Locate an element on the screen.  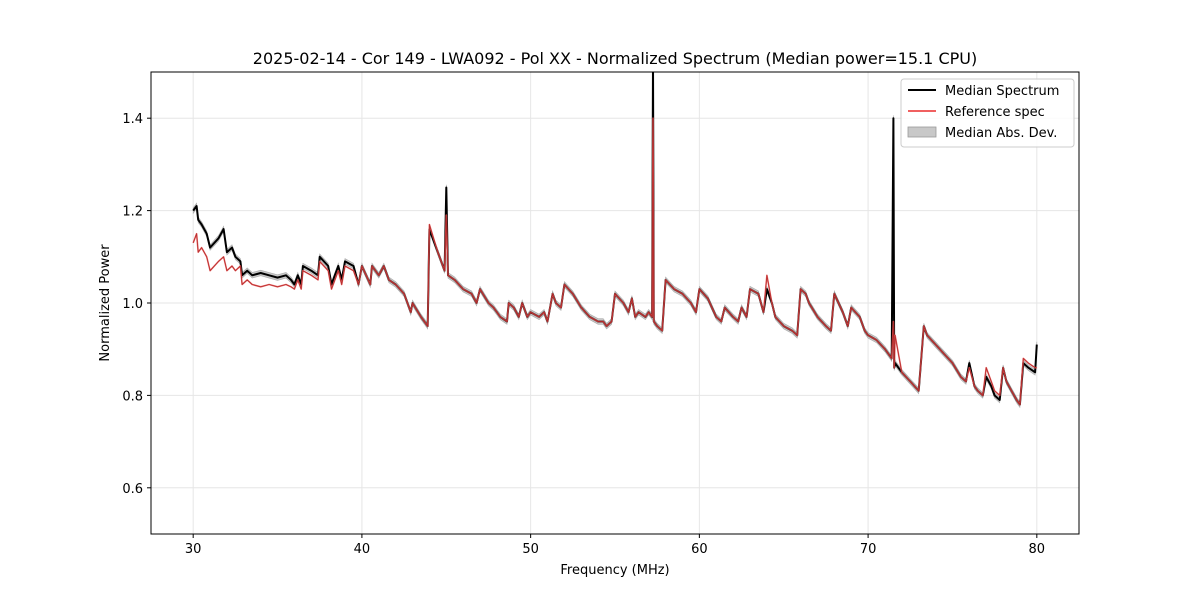
x-tick-label: 80 is located at coordinates (1037, 549).